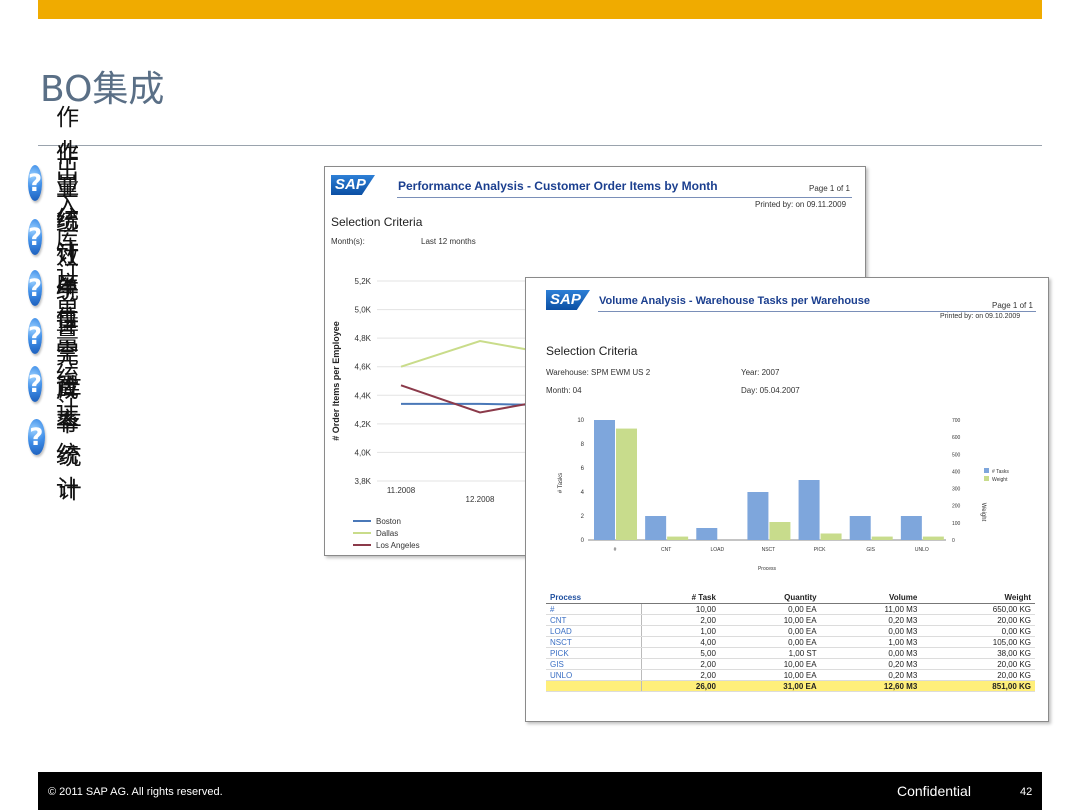 Image resolution: width=1080 pixels, height=810 pixels. Describe the element at coordinates (770, 598) in the screenshot. I see `column-header: Quantity` at that location.